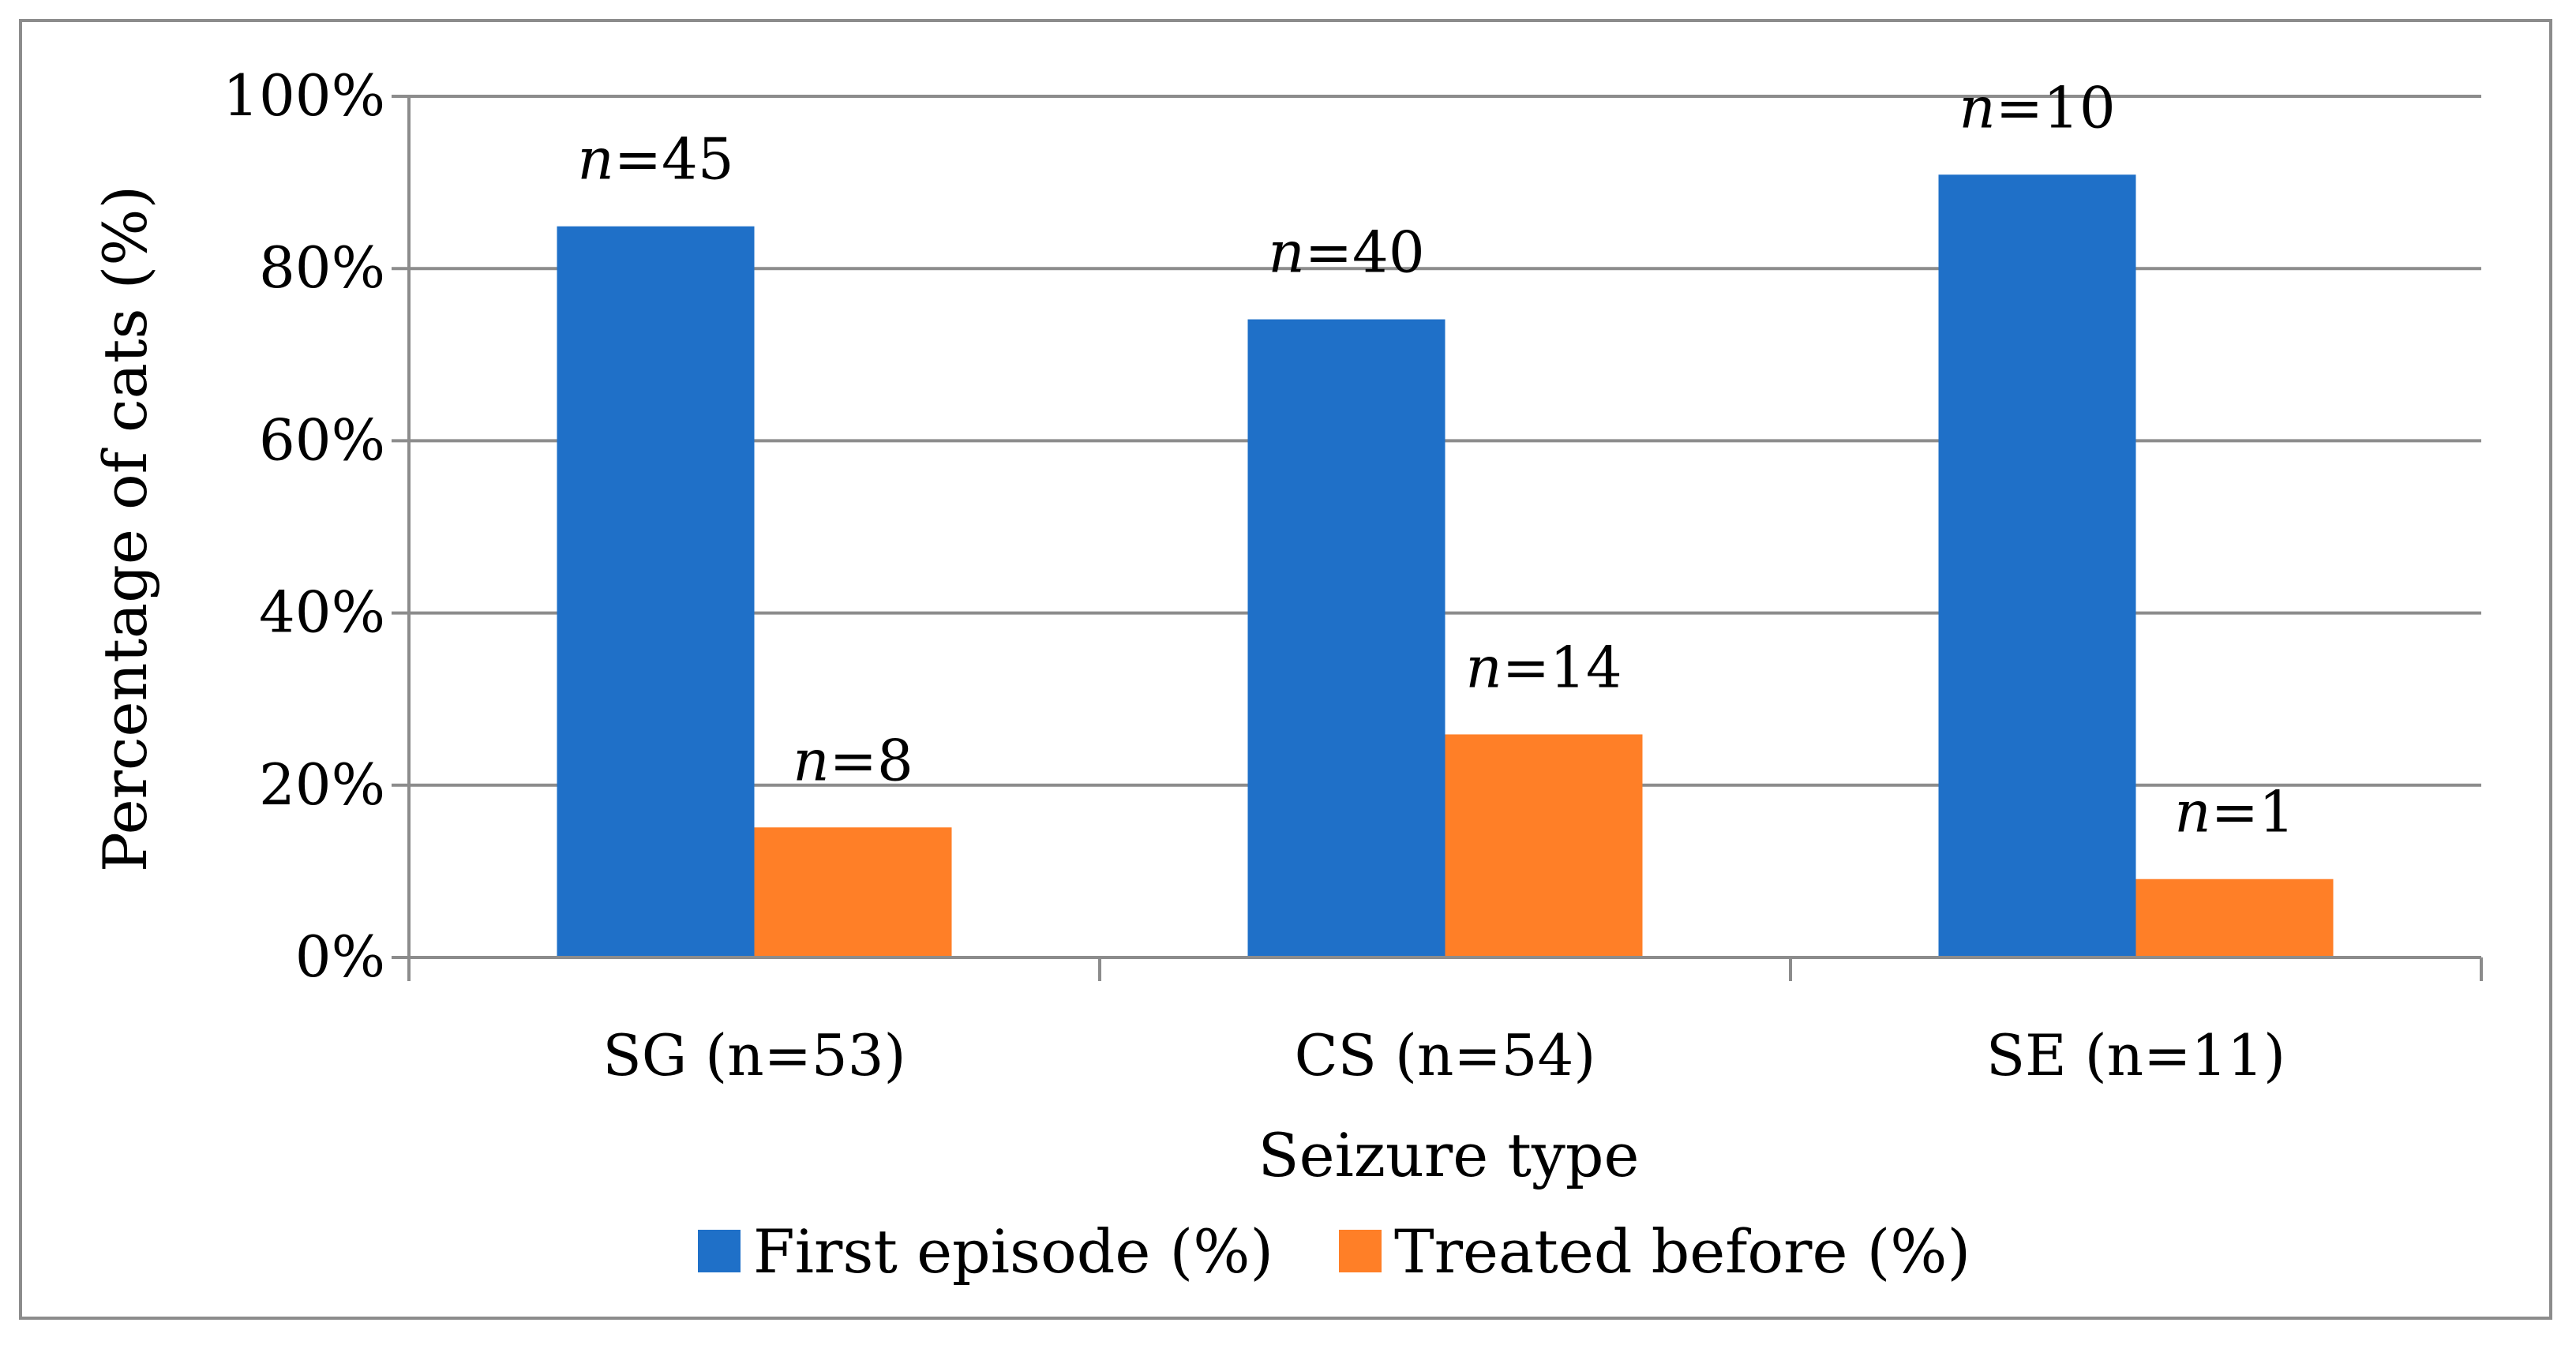  Describe the element at coordinates (1013, 1251) in the screenshot. I see `legend-label: First episode (%)` at that location.